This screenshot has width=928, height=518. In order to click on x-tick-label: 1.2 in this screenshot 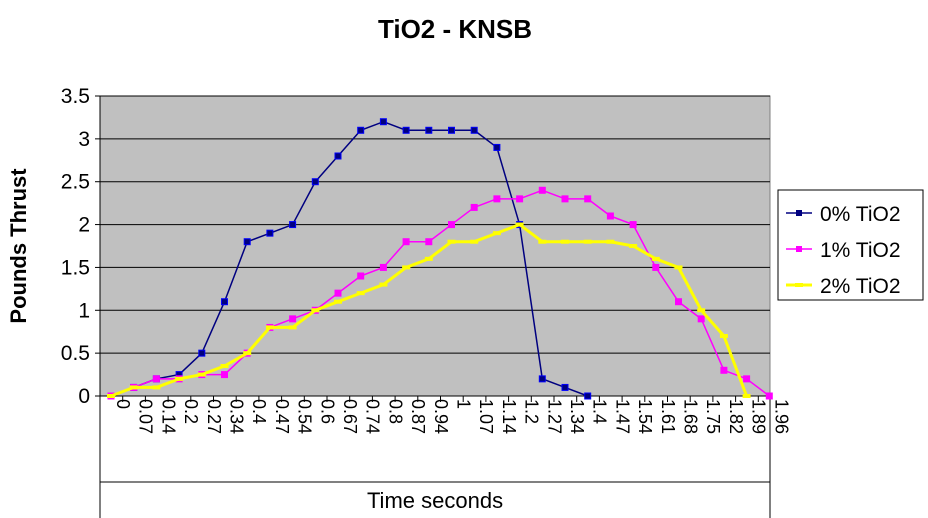, I will do `click(532, 411)`.